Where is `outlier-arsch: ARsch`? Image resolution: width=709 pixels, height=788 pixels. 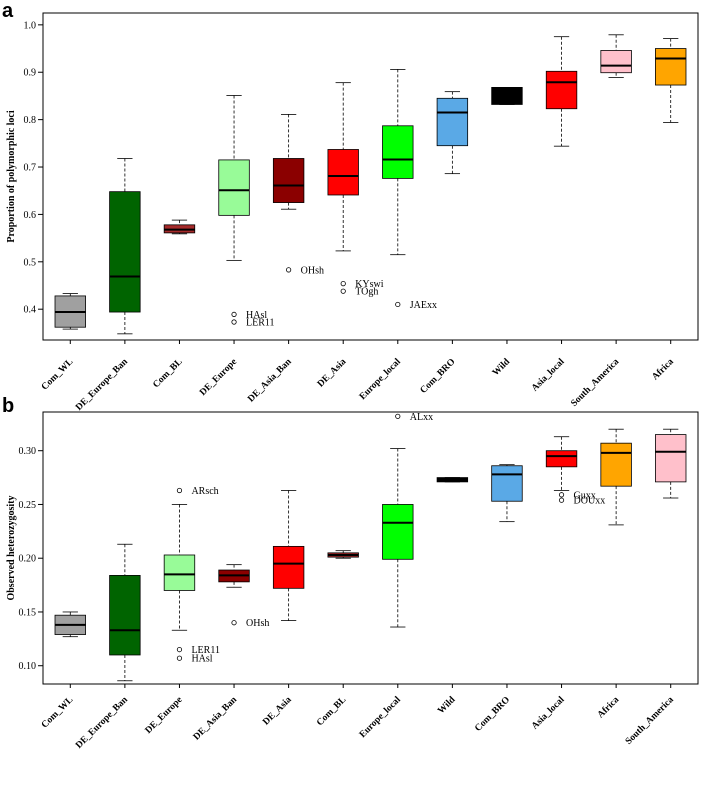
outlier-arsch: ARsch is located at coordinates (197, 491).